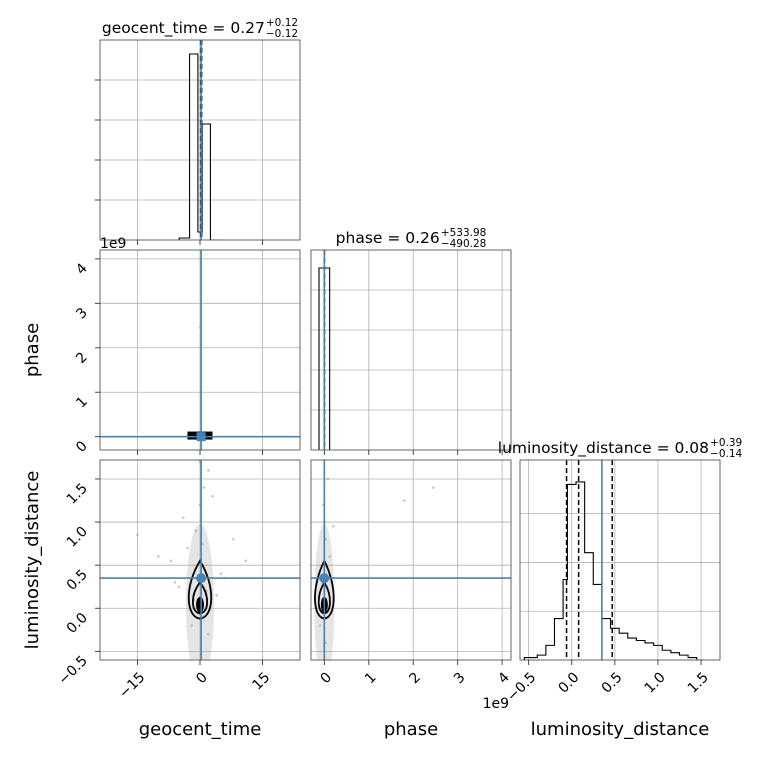  I want to click on geocent-time-title-main: geocent_time = 0.27, so click(183, 28).